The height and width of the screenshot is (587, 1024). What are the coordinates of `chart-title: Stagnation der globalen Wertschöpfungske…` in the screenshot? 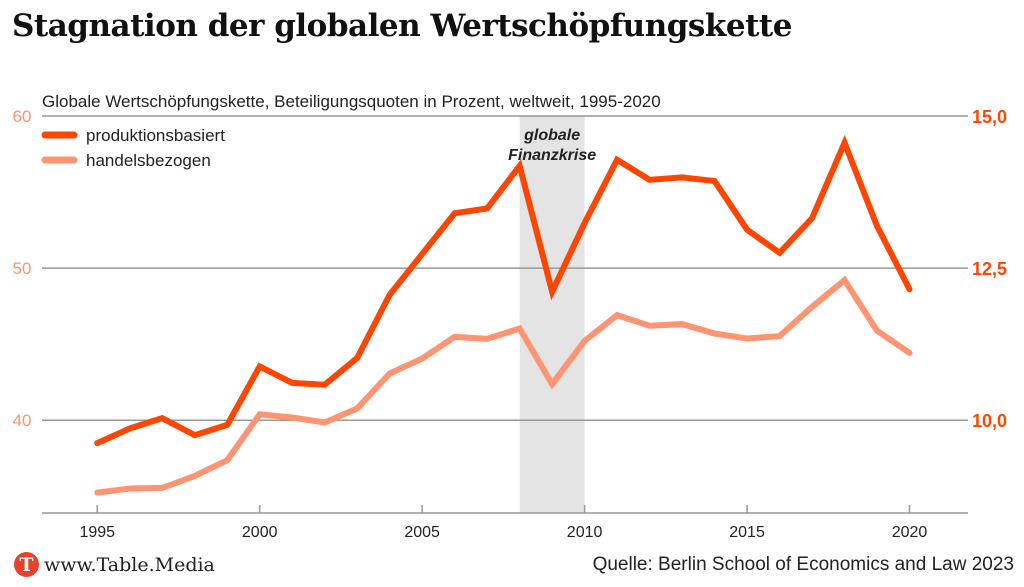 It's located at (402, 26).